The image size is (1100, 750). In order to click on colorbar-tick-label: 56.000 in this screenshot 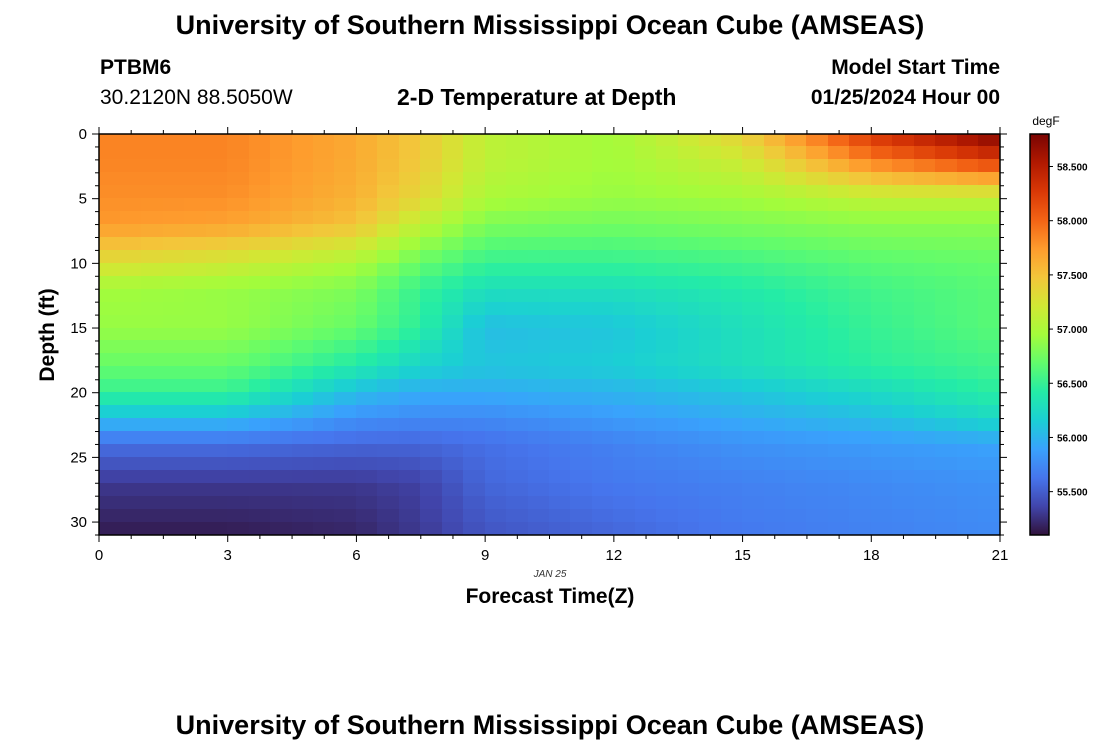, I will do `click(1072, 438)`.